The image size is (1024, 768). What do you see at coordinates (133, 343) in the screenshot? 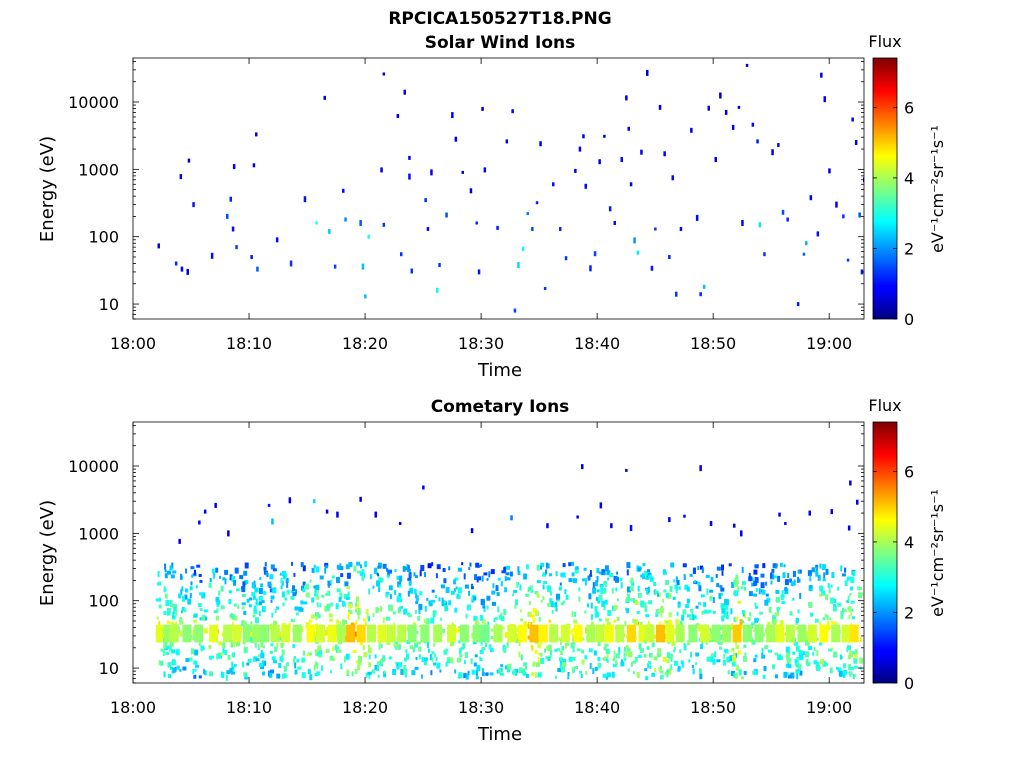
I see `x-tick-label: 18:00` at bounding box center [133, 343].